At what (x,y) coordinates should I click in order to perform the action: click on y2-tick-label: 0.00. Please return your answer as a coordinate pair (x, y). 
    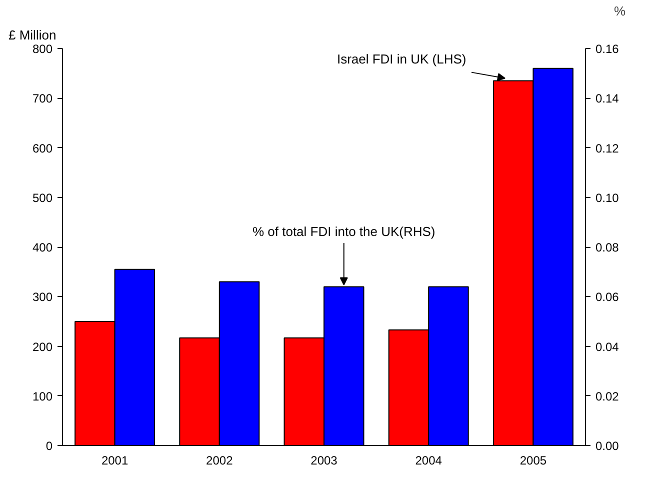
    Looking at the image, I should click on (608, 446).